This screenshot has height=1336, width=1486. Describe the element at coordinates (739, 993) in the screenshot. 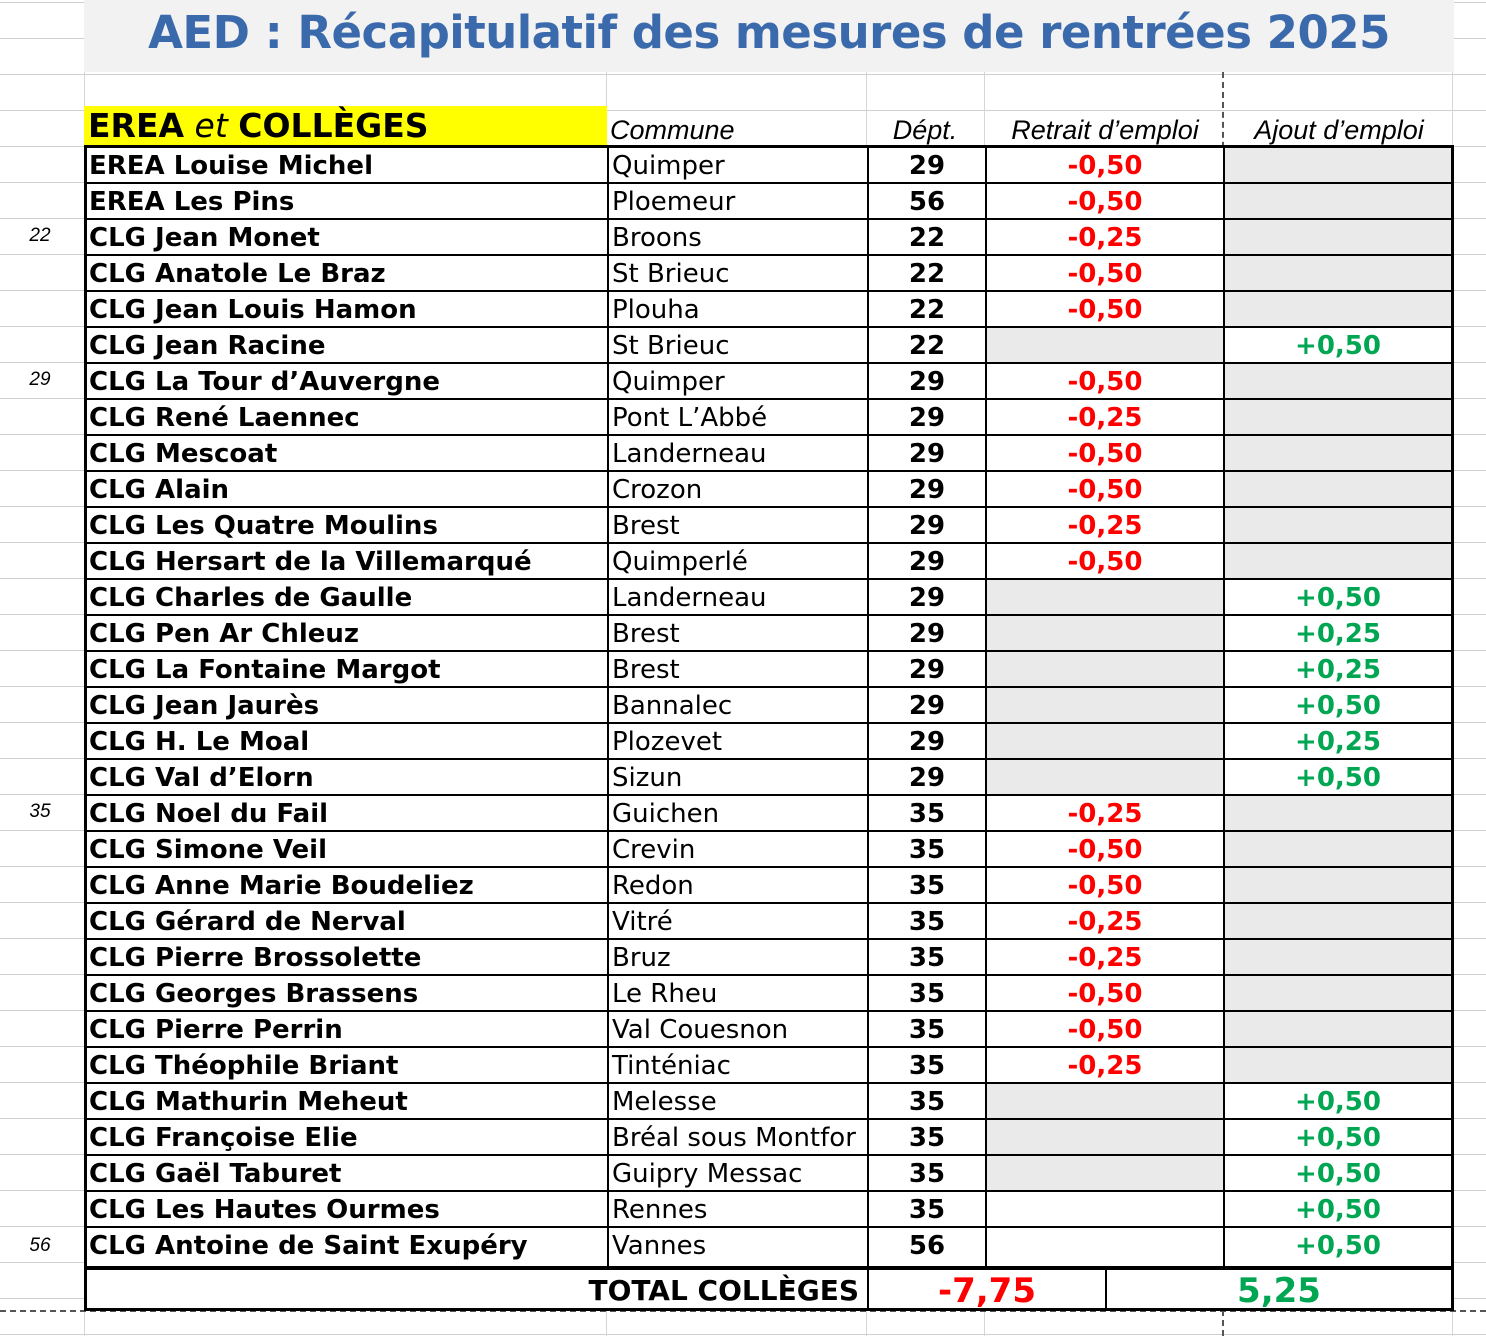

I see `commune-cell: Le Rheu` at that location.